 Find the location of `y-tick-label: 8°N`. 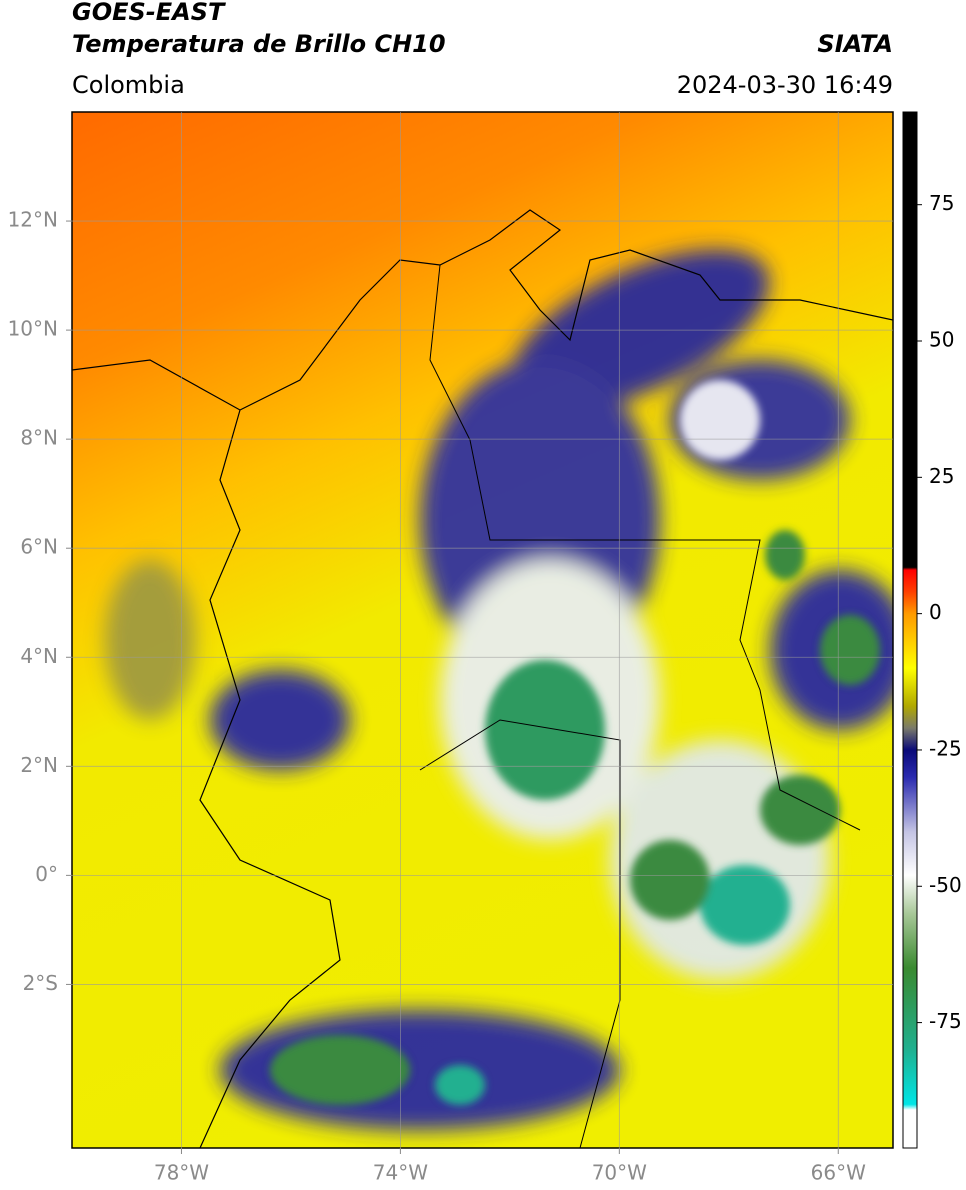

y-tick-label: 8°N is located at coordinates (39, 438).